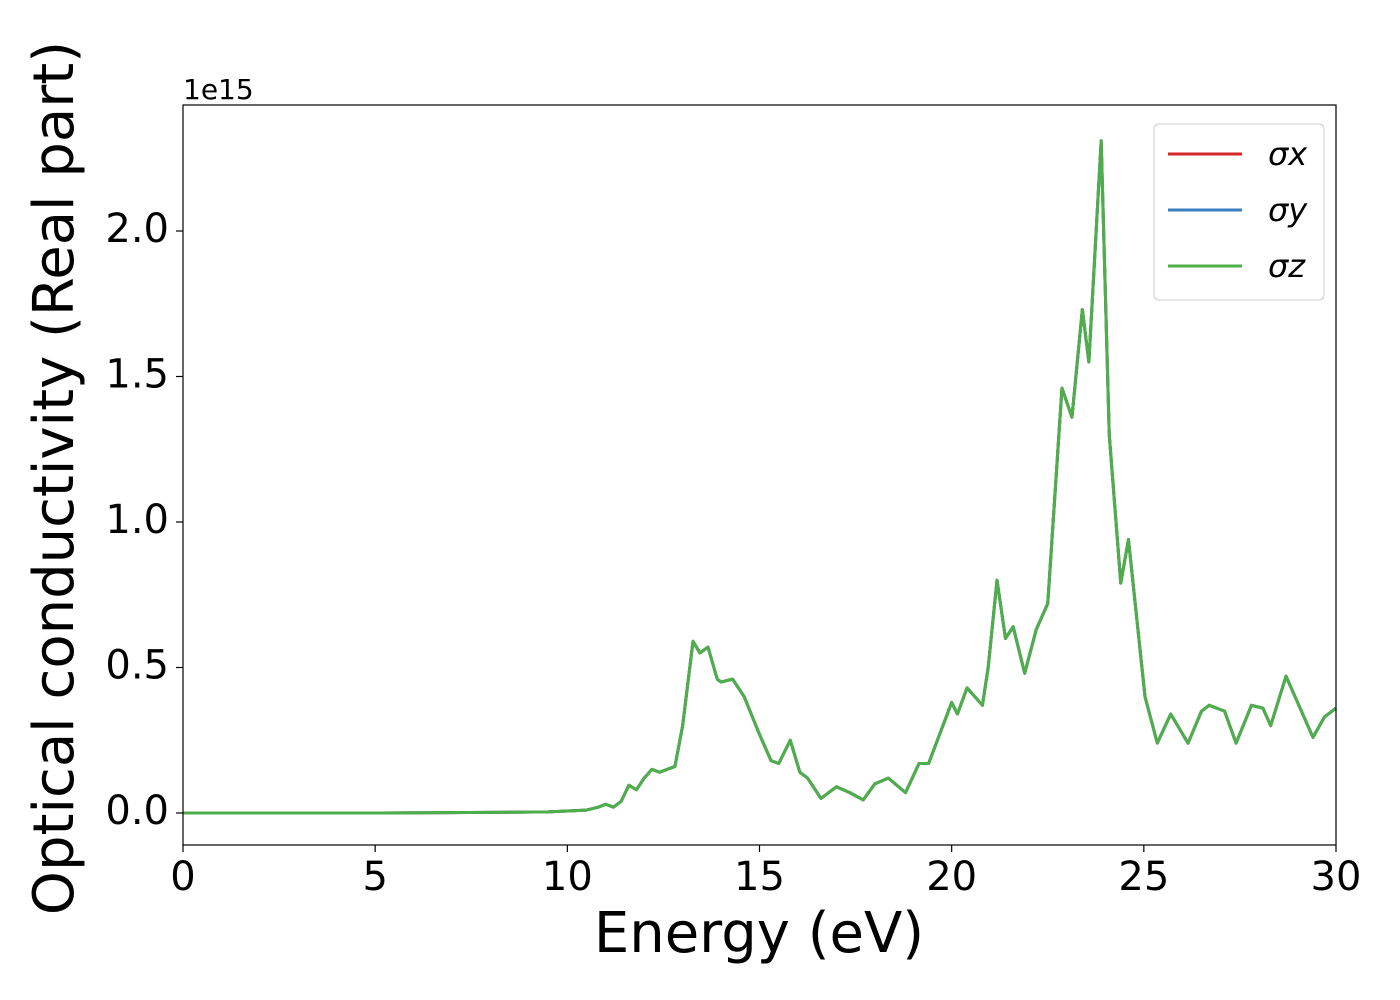 Image resolution: width=1400 pixels, height=1000 pixels. What do you see at coordinates (1143, 877) in the screenshot?
I see `x-tick-label: 25` at bounding box center [1143, 877].